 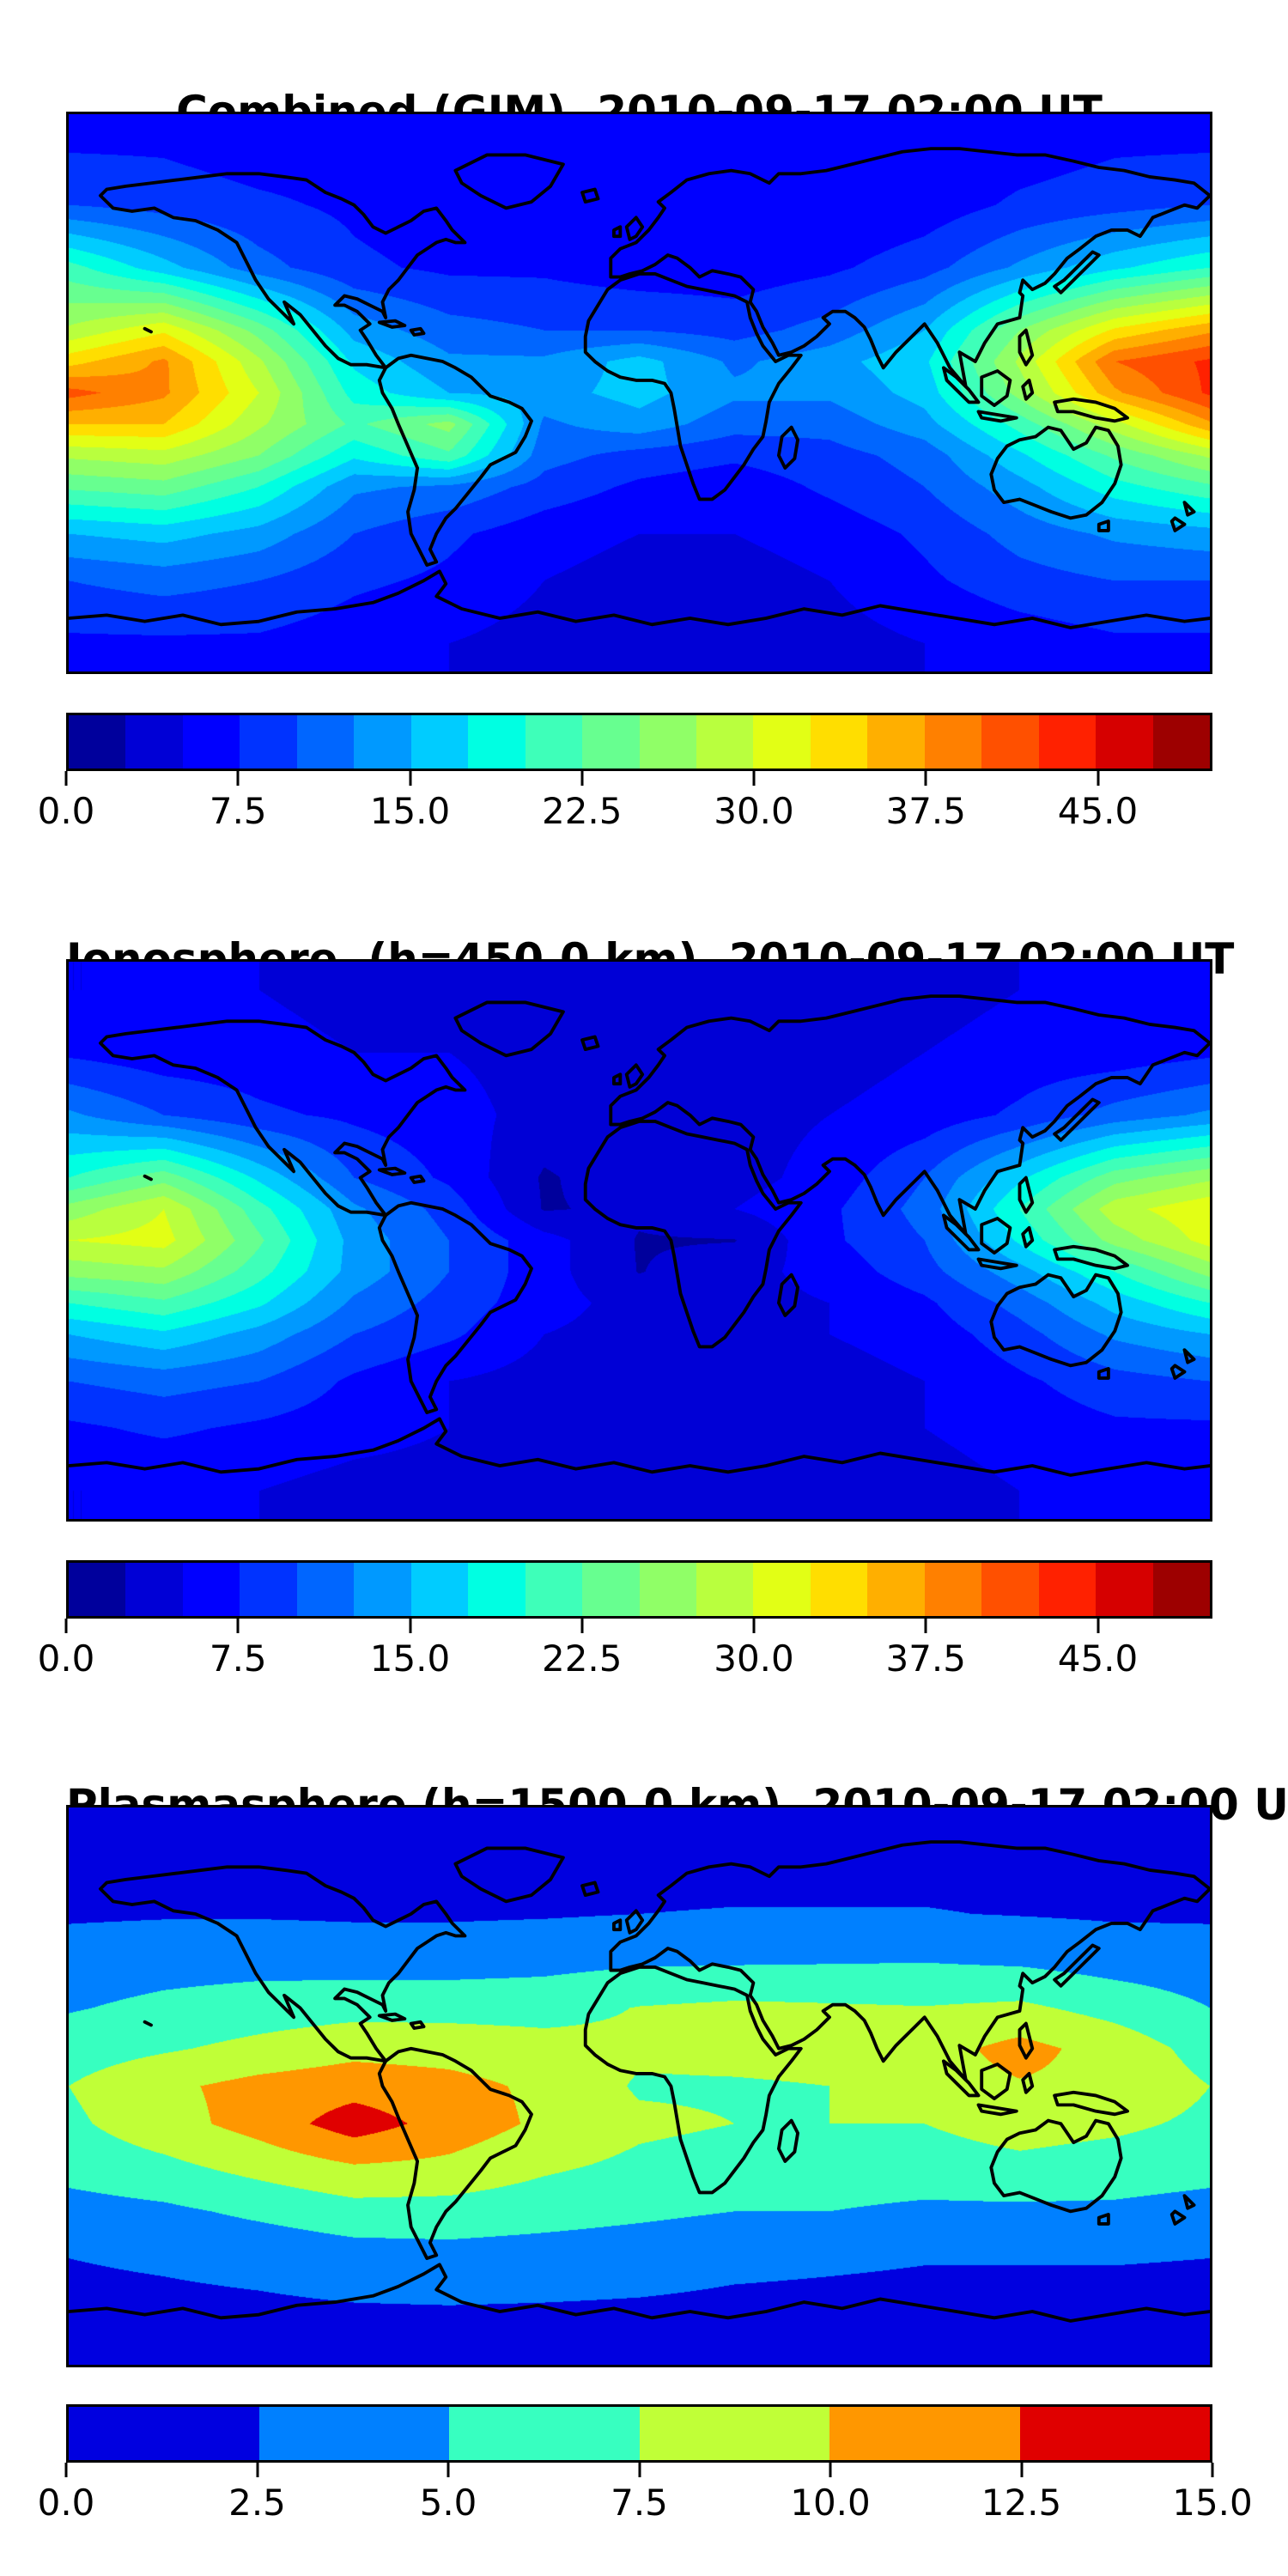 I want to click on colorbar-tick-label: 12.5, so click(x=1021, y=2503).